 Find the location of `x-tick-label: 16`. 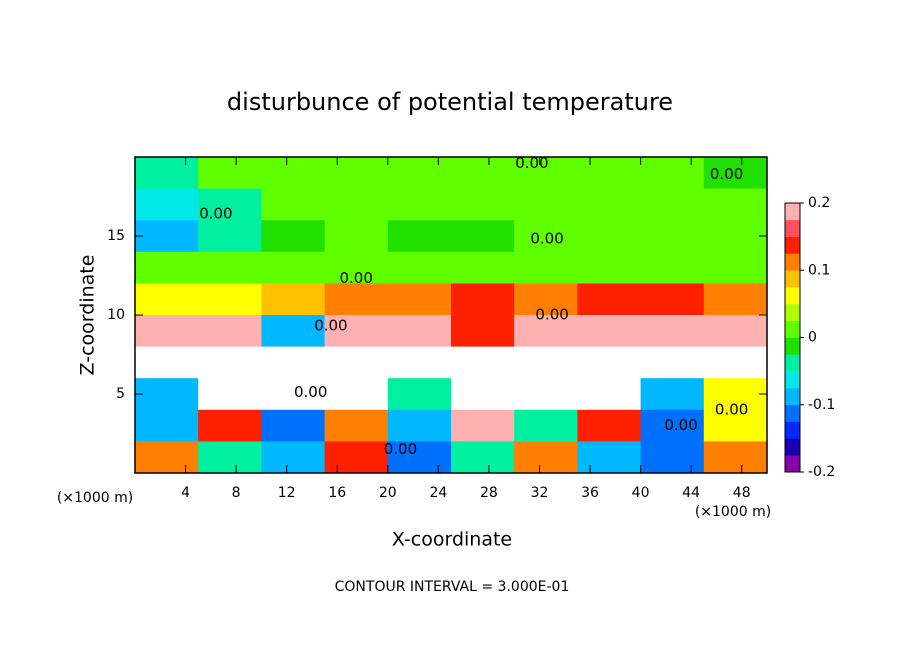

x-tick-label: 16 is located at coordinates (337, 493).